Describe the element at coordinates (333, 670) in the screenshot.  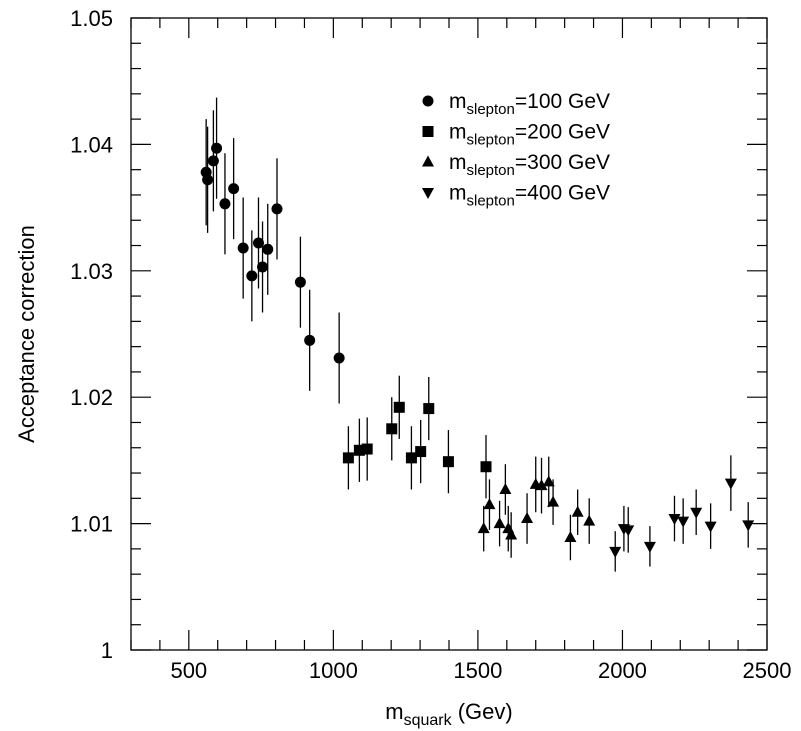
I see `x-tick-label: 1000` at that location.